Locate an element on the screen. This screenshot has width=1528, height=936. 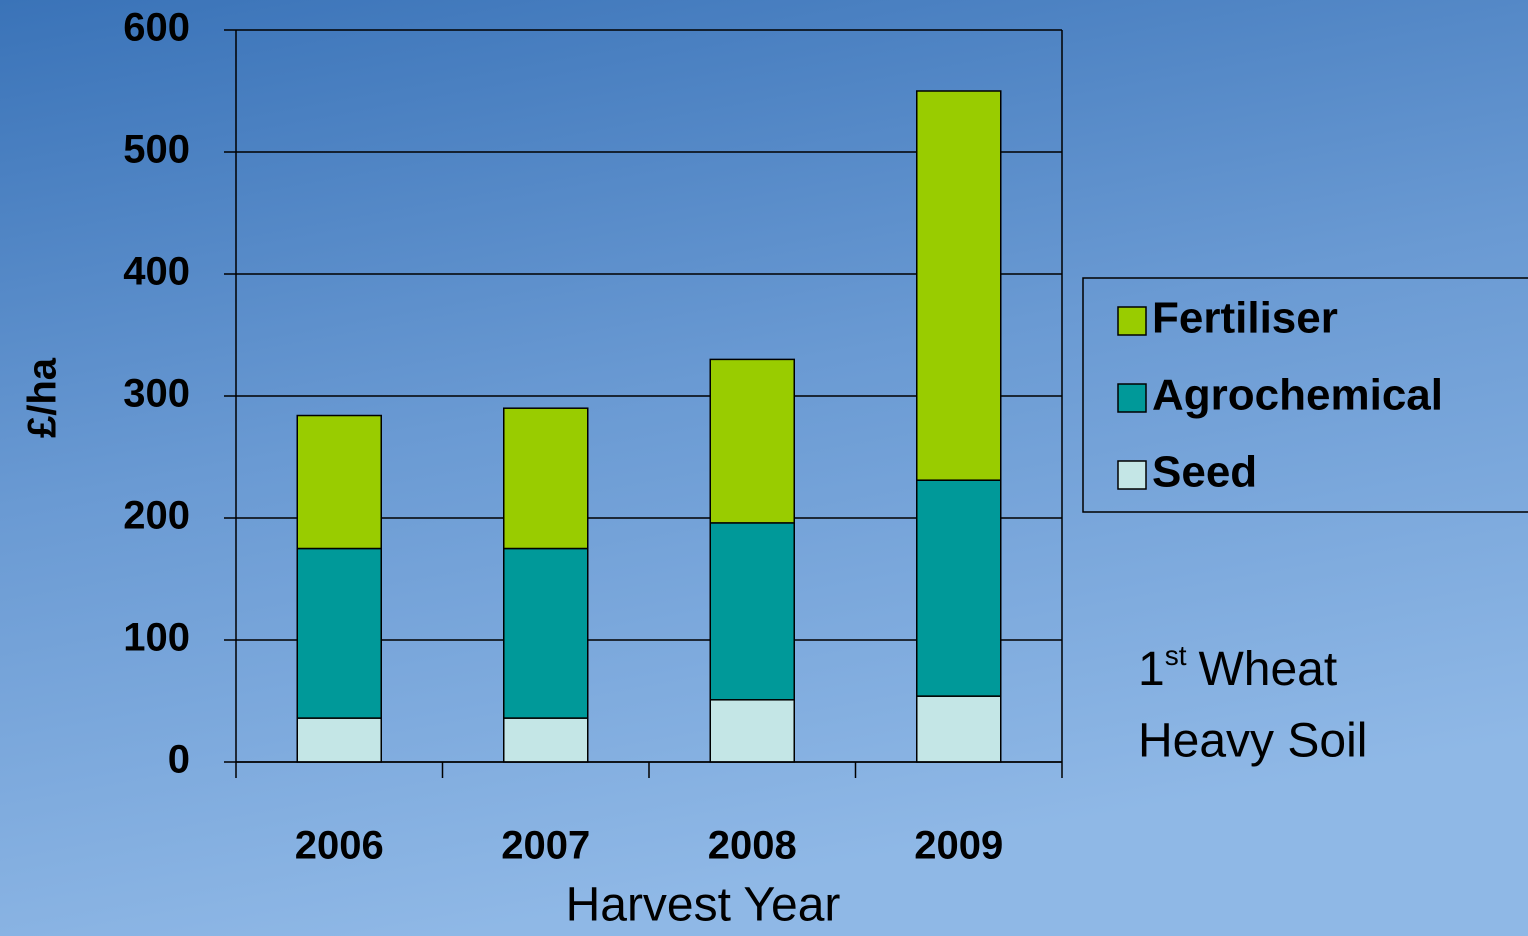
x-tick-label: 2006 is located at coordinates (339, 846).